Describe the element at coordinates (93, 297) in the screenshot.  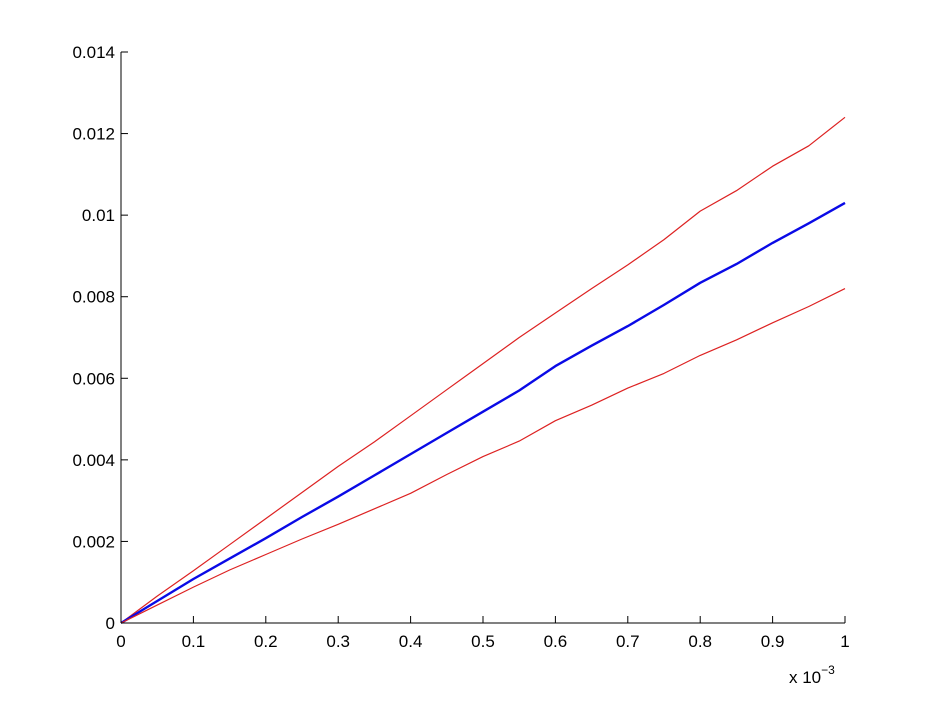
I see `y-tick-label: 0.008` at that location.